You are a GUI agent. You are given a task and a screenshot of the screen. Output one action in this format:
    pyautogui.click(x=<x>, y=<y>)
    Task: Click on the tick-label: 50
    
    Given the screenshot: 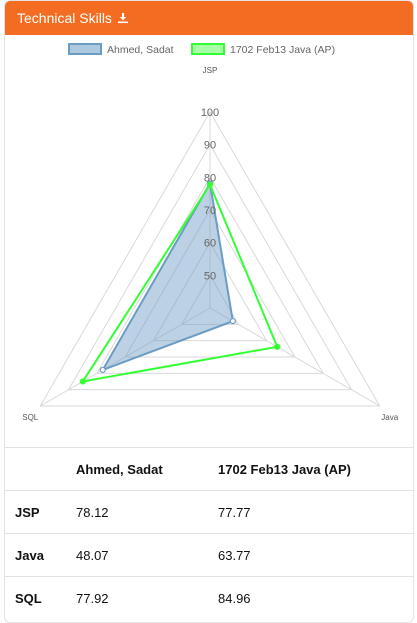 What is the action you would take?
    pyautogui.click(x=210, y=276)
    